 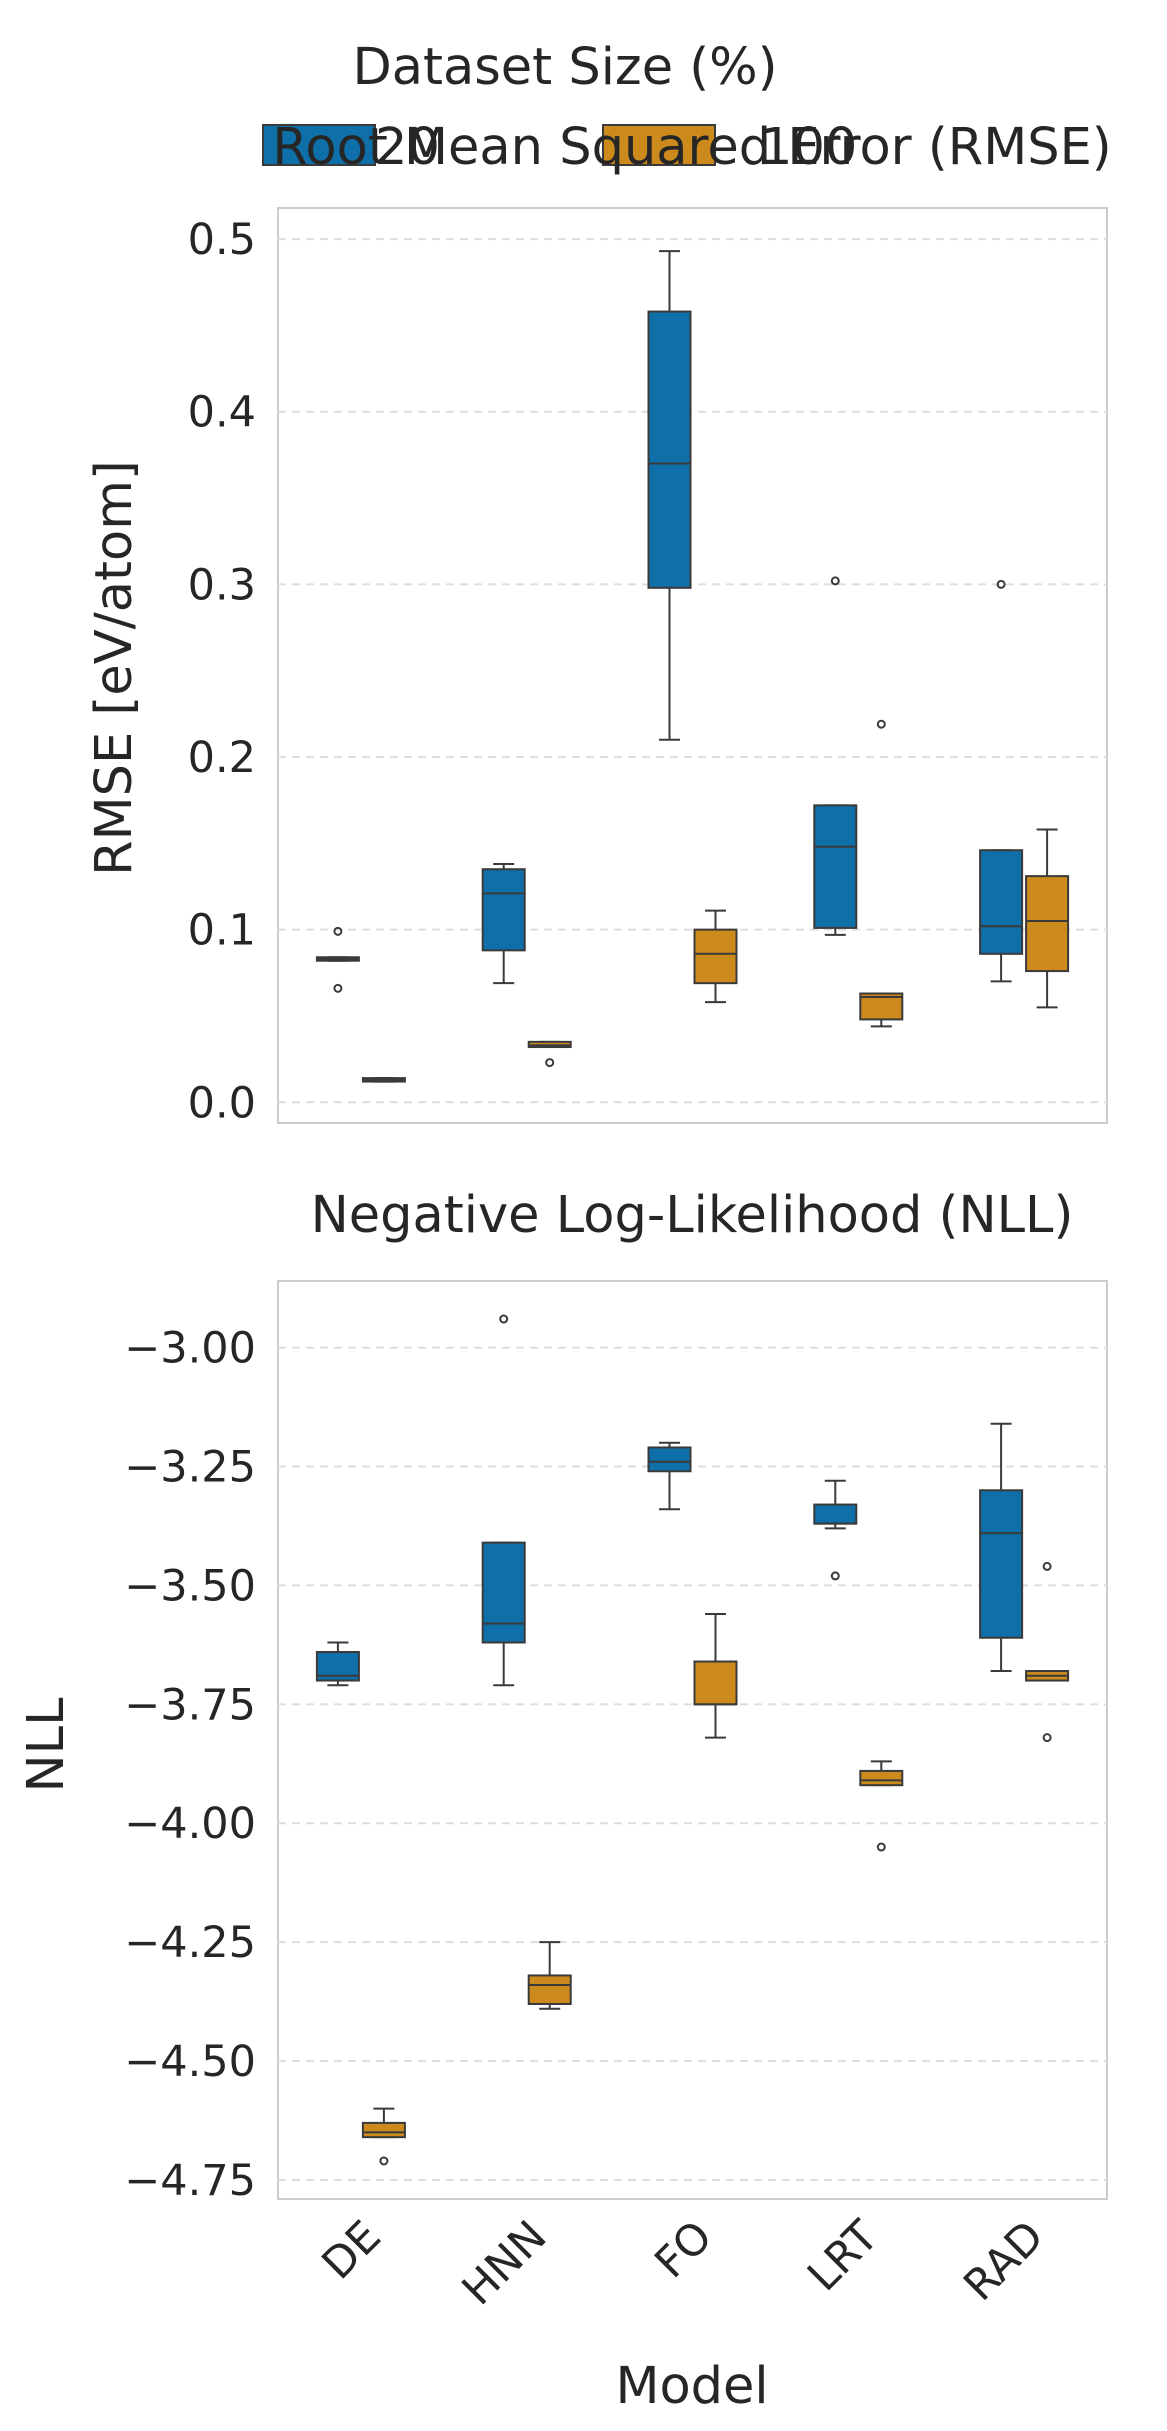 I want to click on y-tick-label: −4.00, so click(x=190, y=1824).